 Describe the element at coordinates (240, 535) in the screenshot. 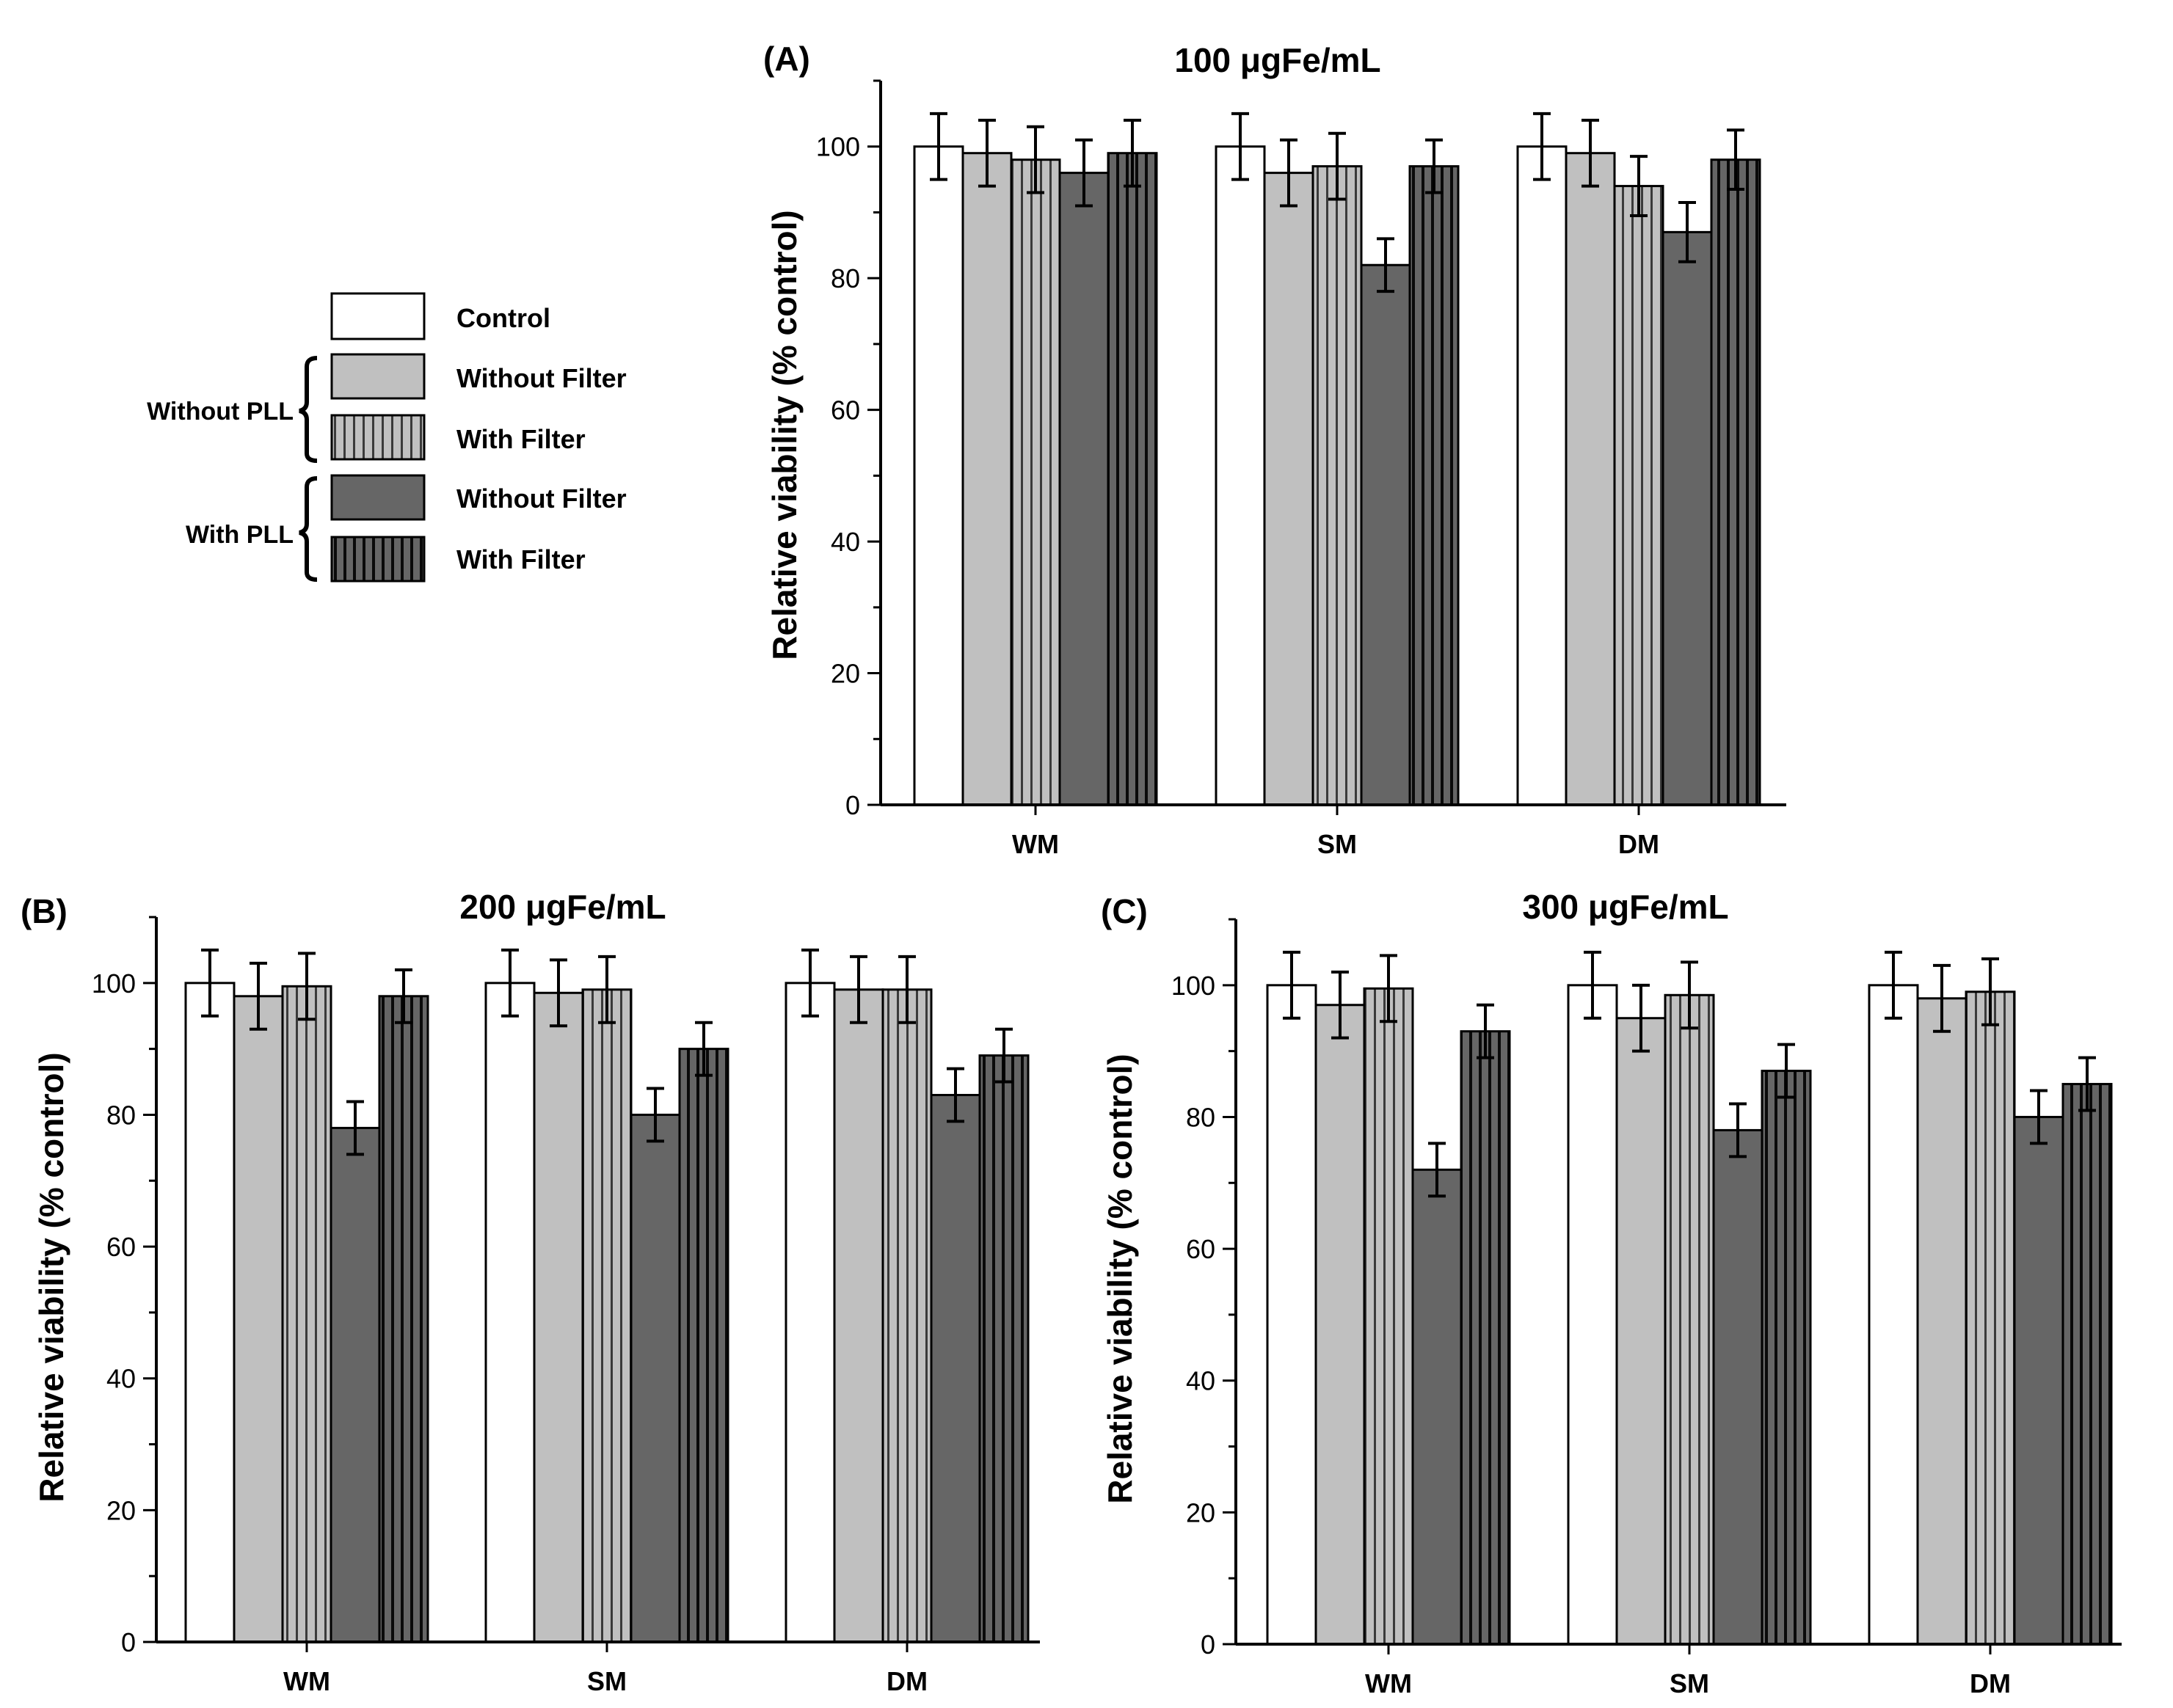

I see `legend-group-with-pll: With PLL` at that location.